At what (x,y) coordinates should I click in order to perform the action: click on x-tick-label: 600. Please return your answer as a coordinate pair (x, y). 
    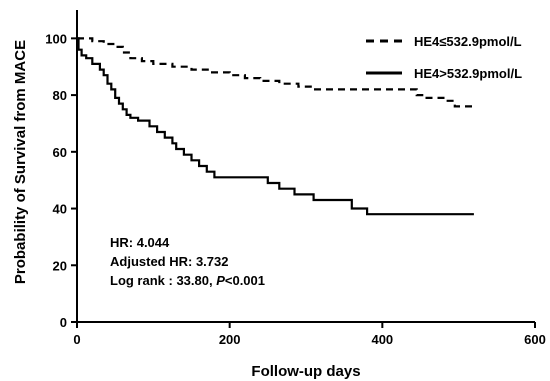
    Looking at the image, I should click on (535, 339).